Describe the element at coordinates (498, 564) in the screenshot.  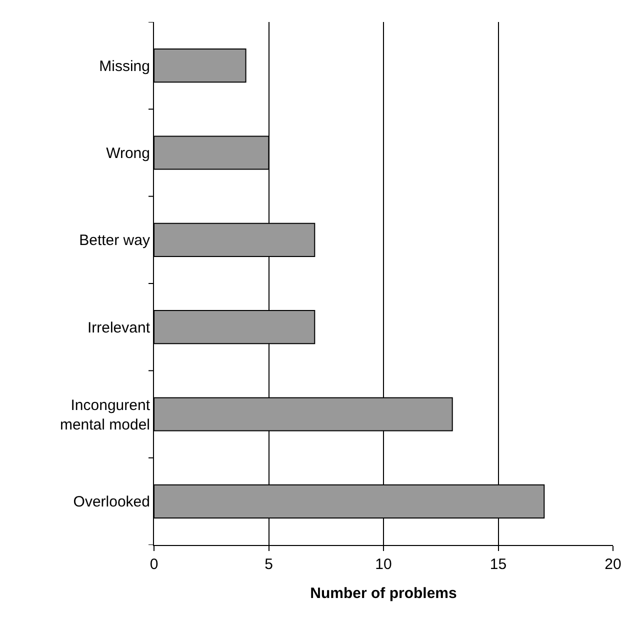
I see `x-tick-label: 15` at that location.